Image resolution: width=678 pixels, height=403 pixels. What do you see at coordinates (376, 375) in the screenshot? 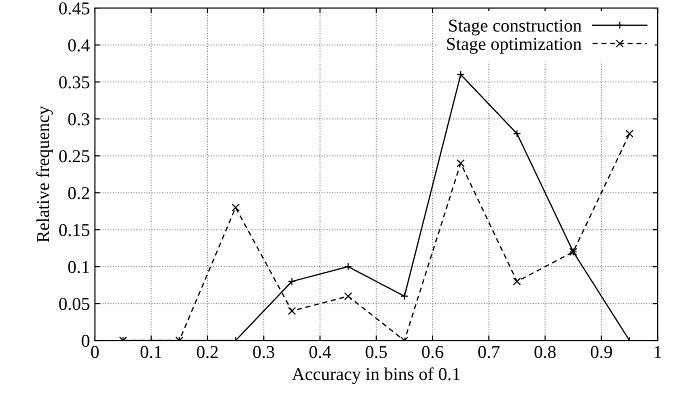
I see `x-axis-title: Accuracy in bins of 0.1` at bounding box center [376, 375].